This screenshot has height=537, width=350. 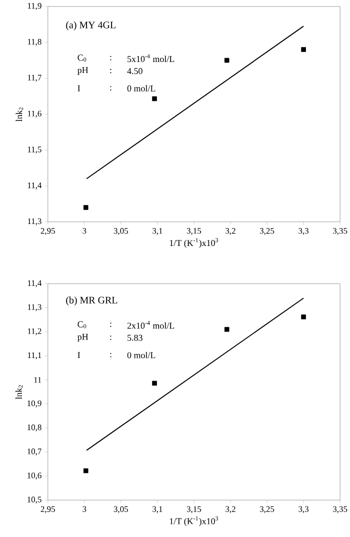 What do you see at coordinates (150, 324) in the screenshot?
I see `annotation: 2x10$^{-4}$ mol/L` at bounding box center [150, 324].